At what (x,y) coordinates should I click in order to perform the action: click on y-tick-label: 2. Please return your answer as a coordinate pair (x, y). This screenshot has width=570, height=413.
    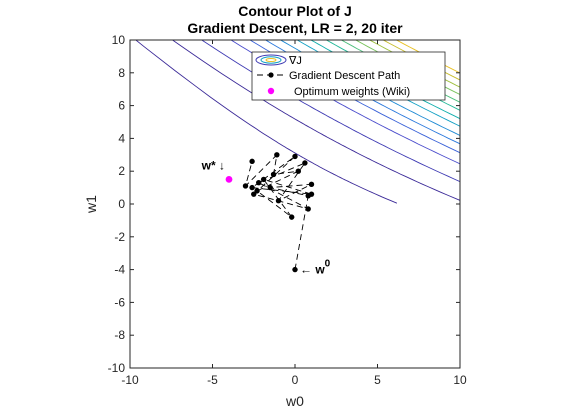
    Looking at the image, I should click on (121, 171).